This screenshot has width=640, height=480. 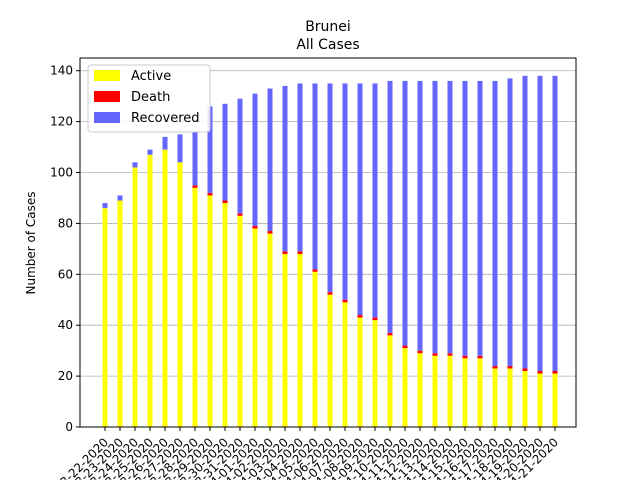 I want to click on chart-title: Brunei, so click(x=328, y=27).